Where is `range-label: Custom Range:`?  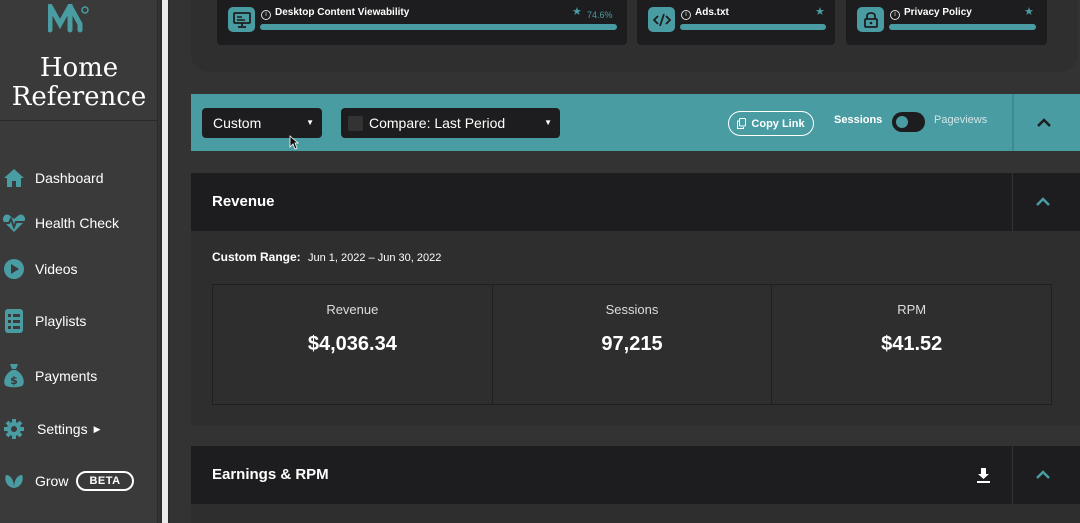
range-label: Custom Range: is located at coordinates (256, 257).